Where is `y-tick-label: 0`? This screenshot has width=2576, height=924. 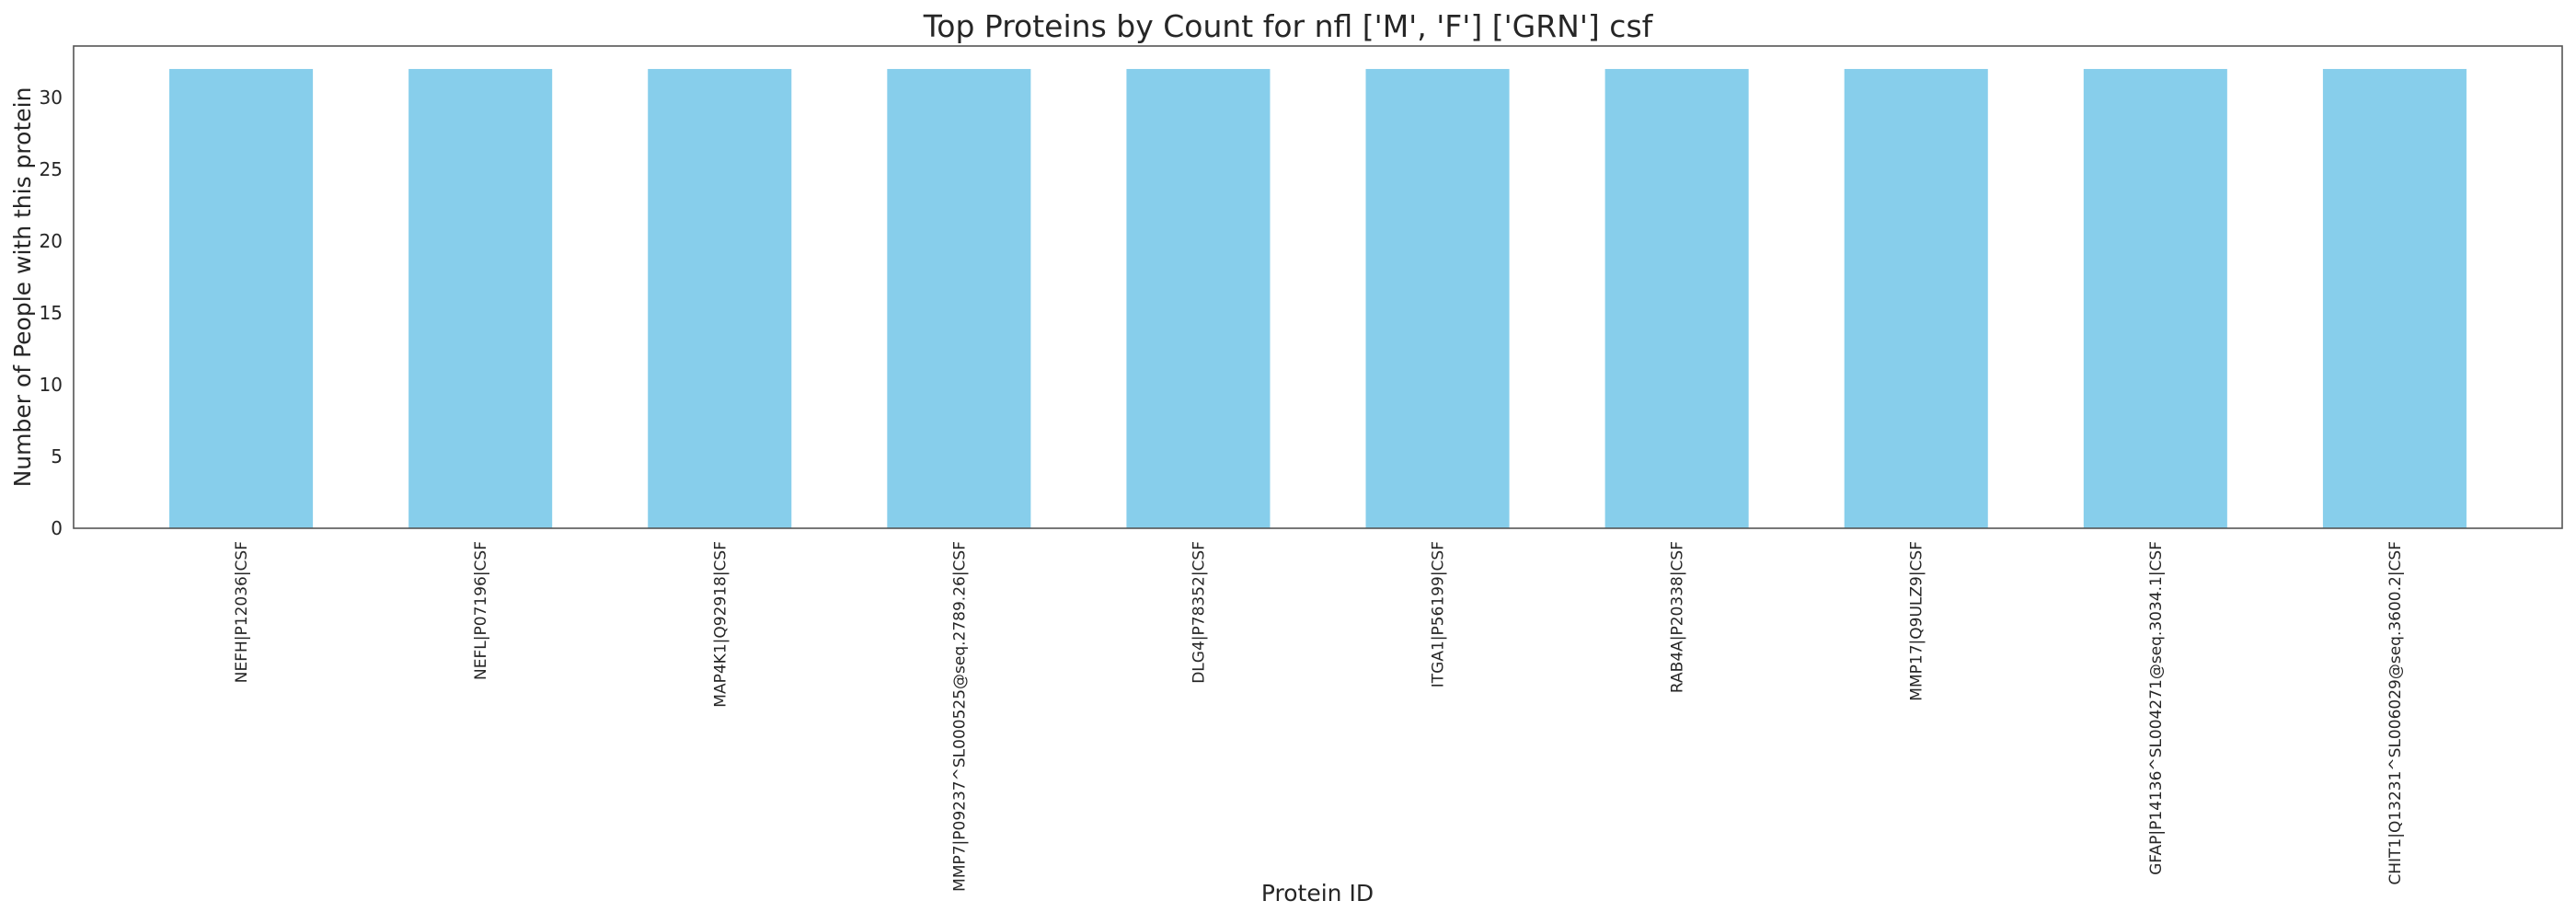 y-tick-label: 0 is located at coordinates (57, 528).